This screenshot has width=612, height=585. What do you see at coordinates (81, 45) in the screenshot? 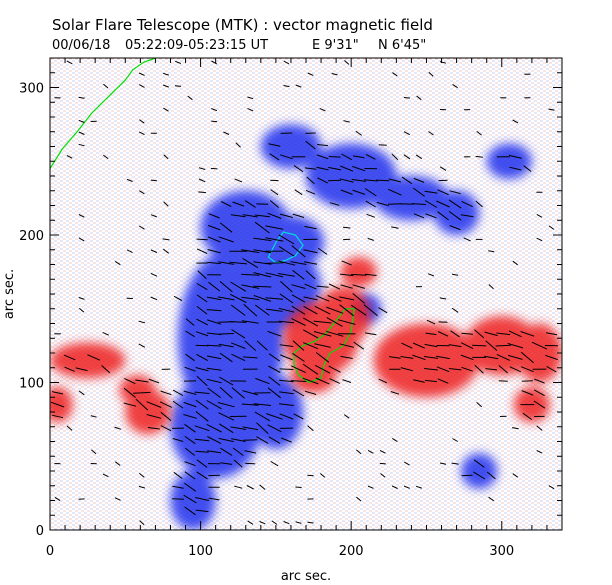
I see `obs-date: 00/06/18` at bounding box center [81, 45].